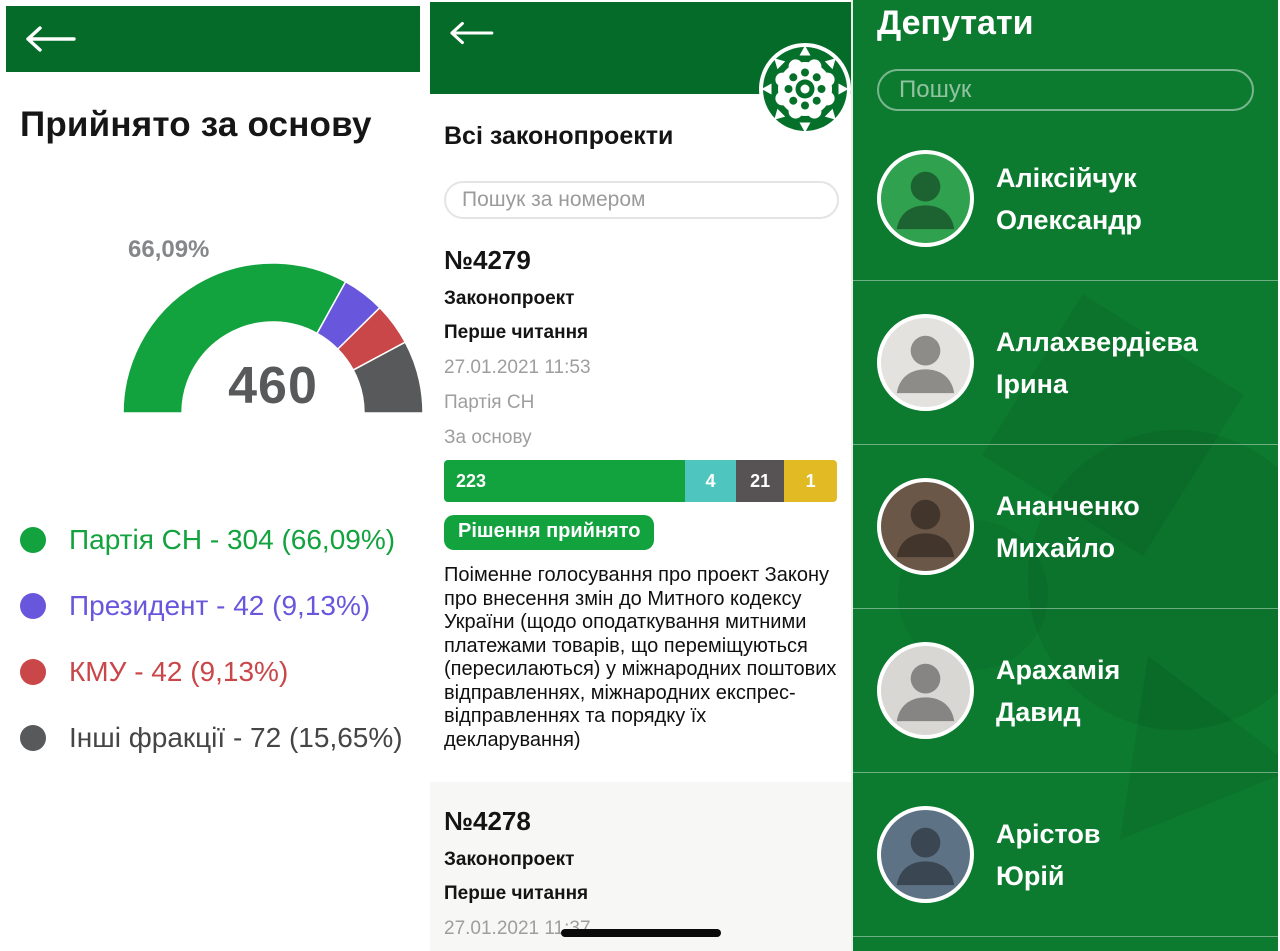  Describe the element at coordinates (1032, 383) in the screenshot. I see `deputy-first-name: Ірина` at that location.